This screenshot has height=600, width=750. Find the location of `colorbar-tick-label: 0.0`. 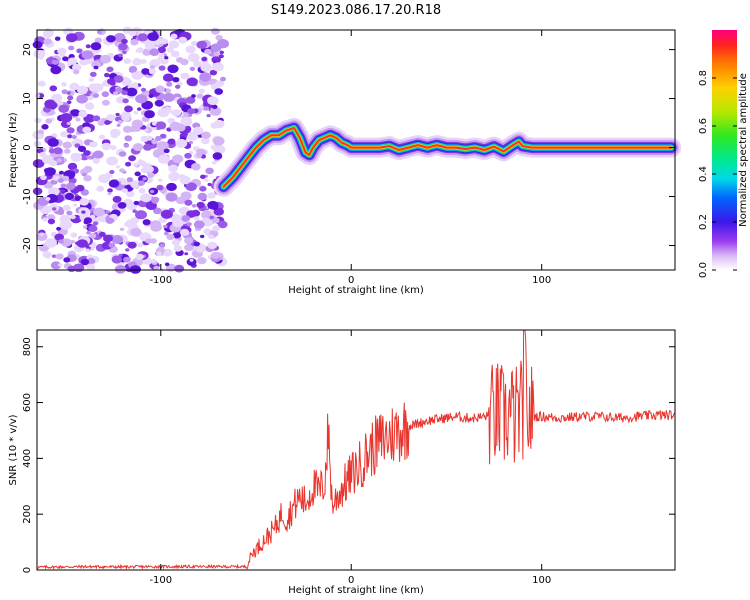

colorbar-tick-label: 0.0 is located at coordinates (703, 270).